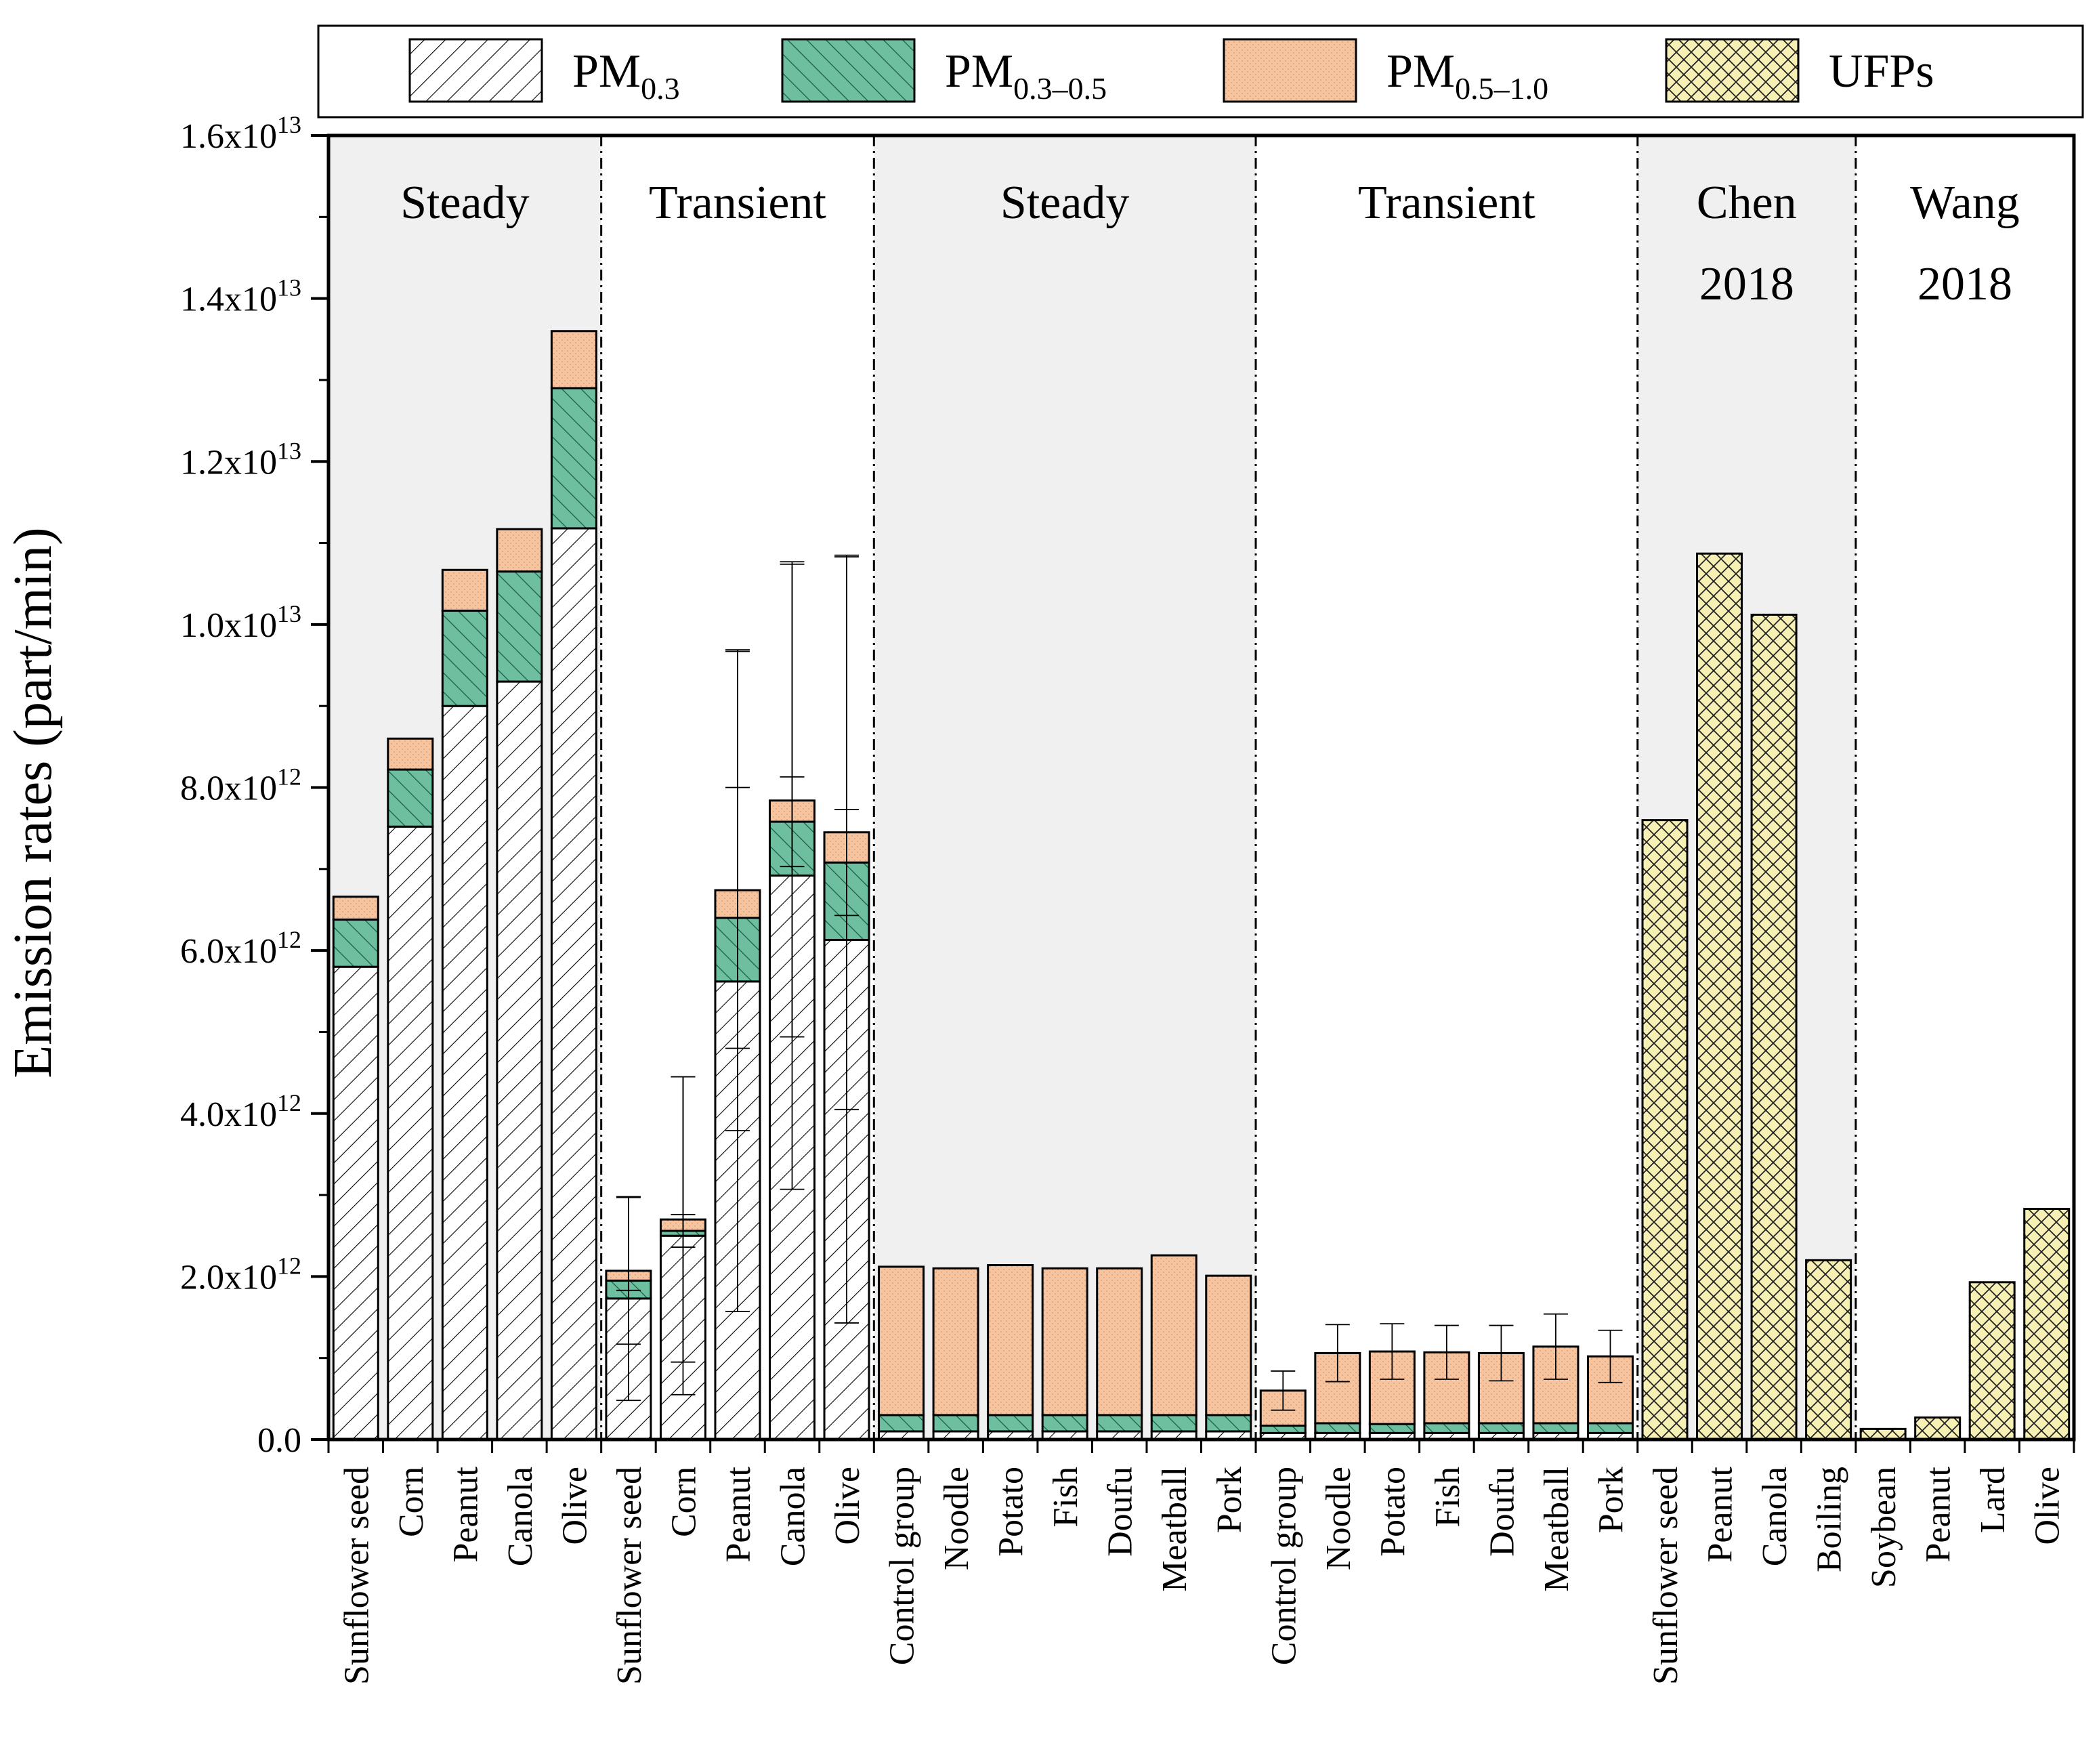  I want to click on x-category-label-3: Canola, so click(520, 1516).